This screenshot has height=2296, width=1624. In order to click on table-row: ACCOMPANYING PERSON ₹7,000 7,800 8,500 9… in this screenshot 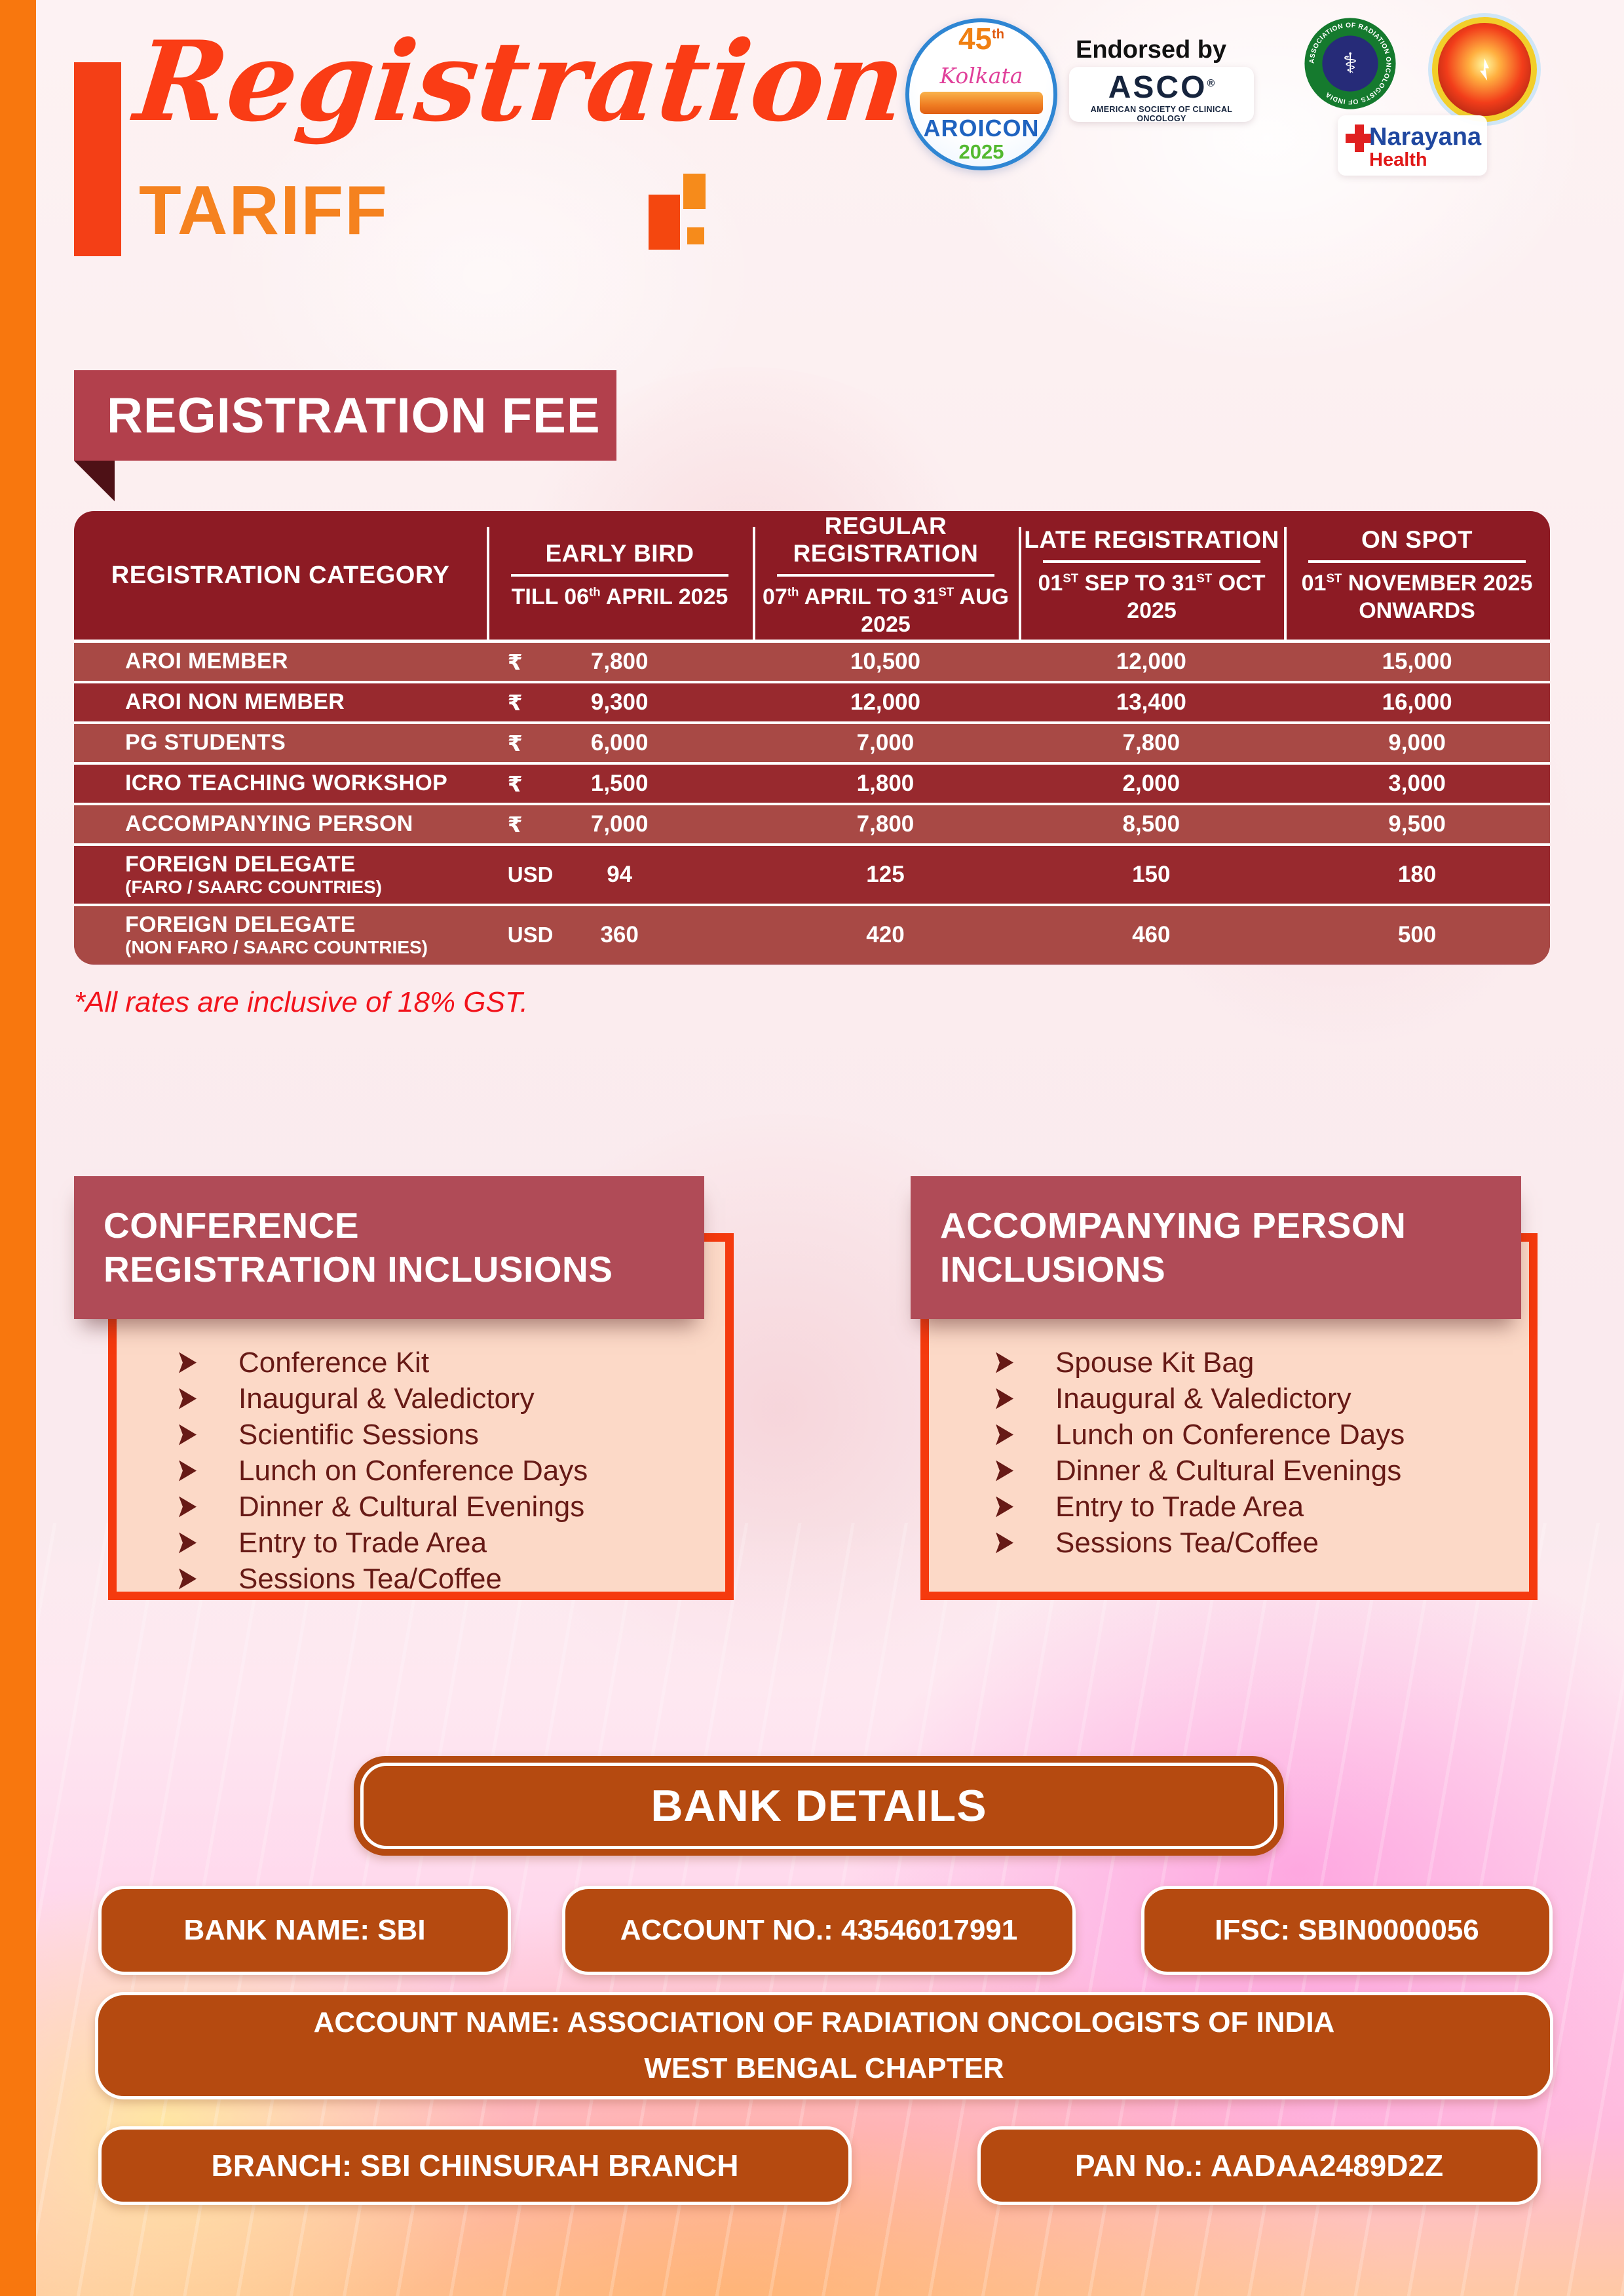, I will do `click(812, 823)`.